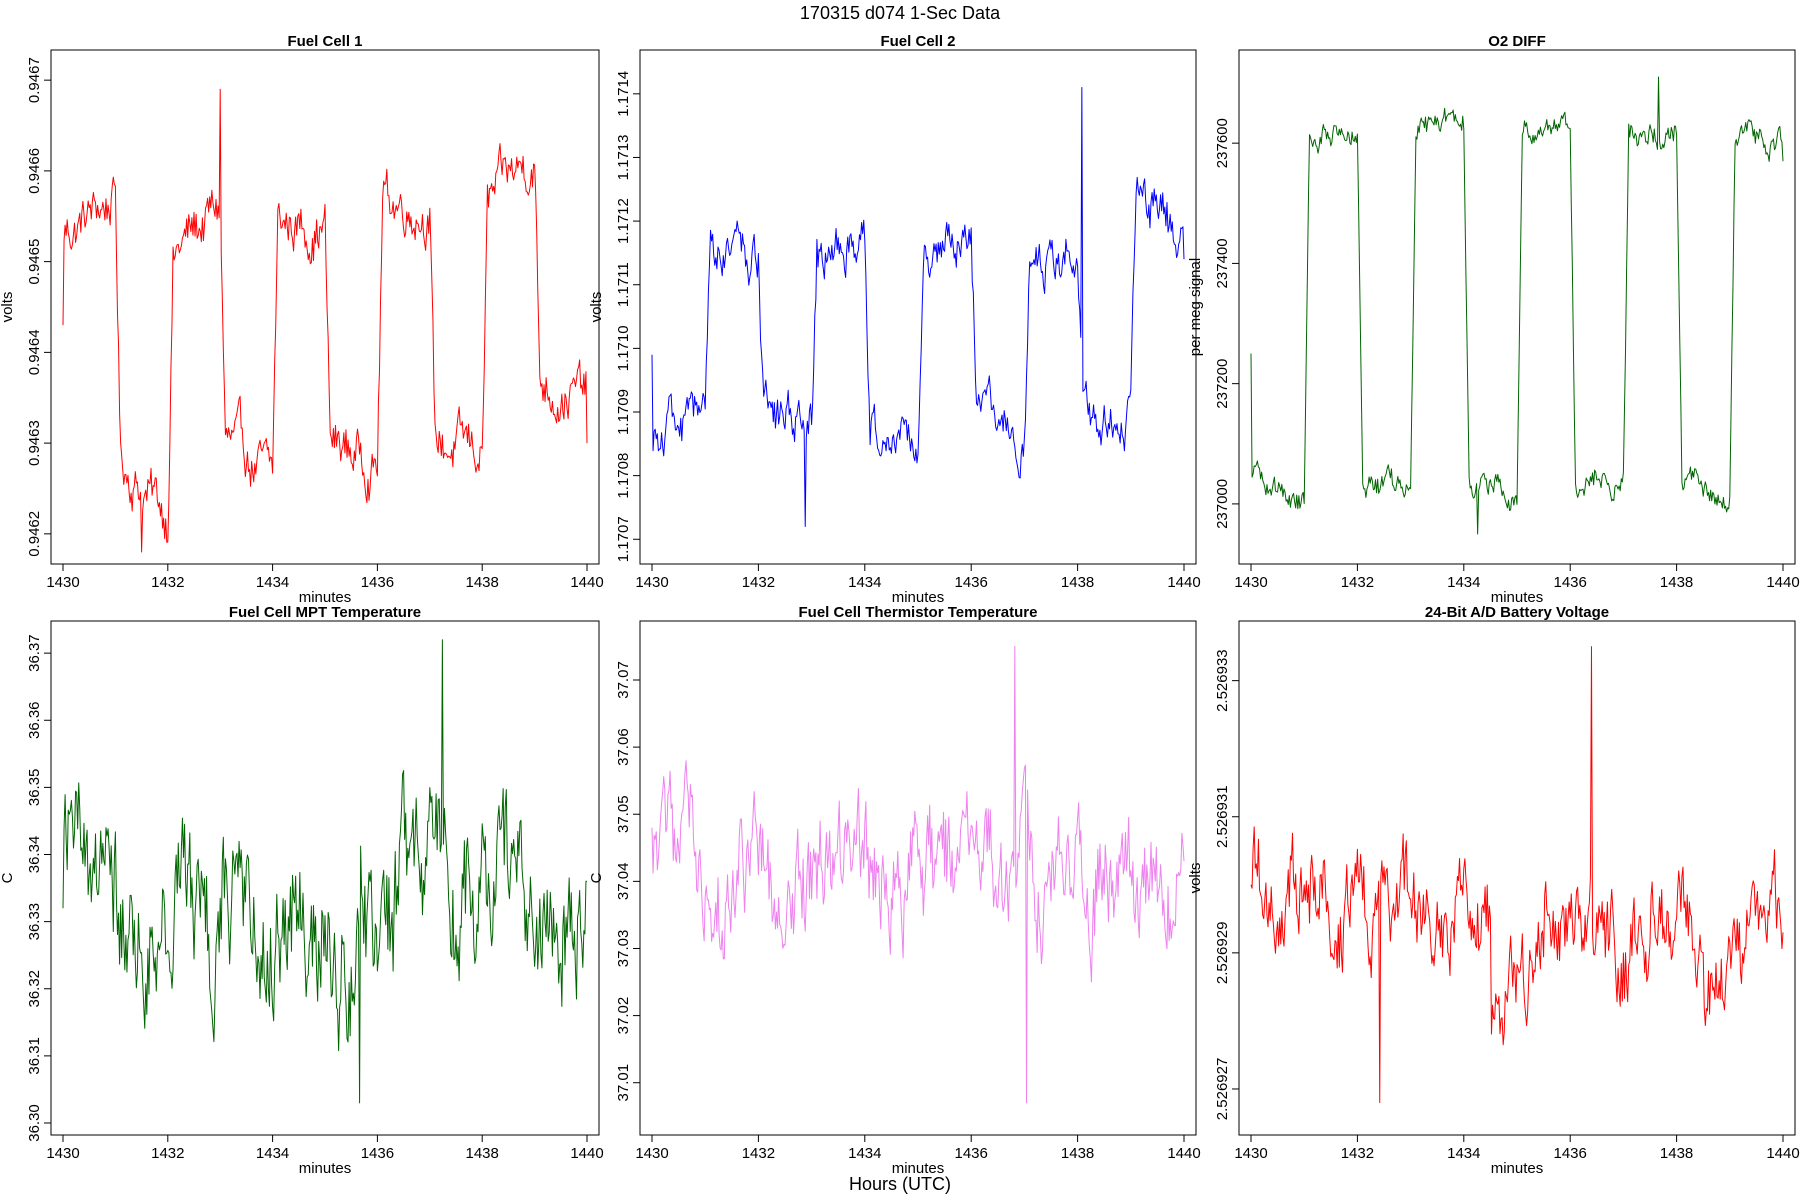 The height and width of the screenshot is (1200, 1800). I want to click on figure-bottom-label: Hours (UTC), so click(900, 1184).